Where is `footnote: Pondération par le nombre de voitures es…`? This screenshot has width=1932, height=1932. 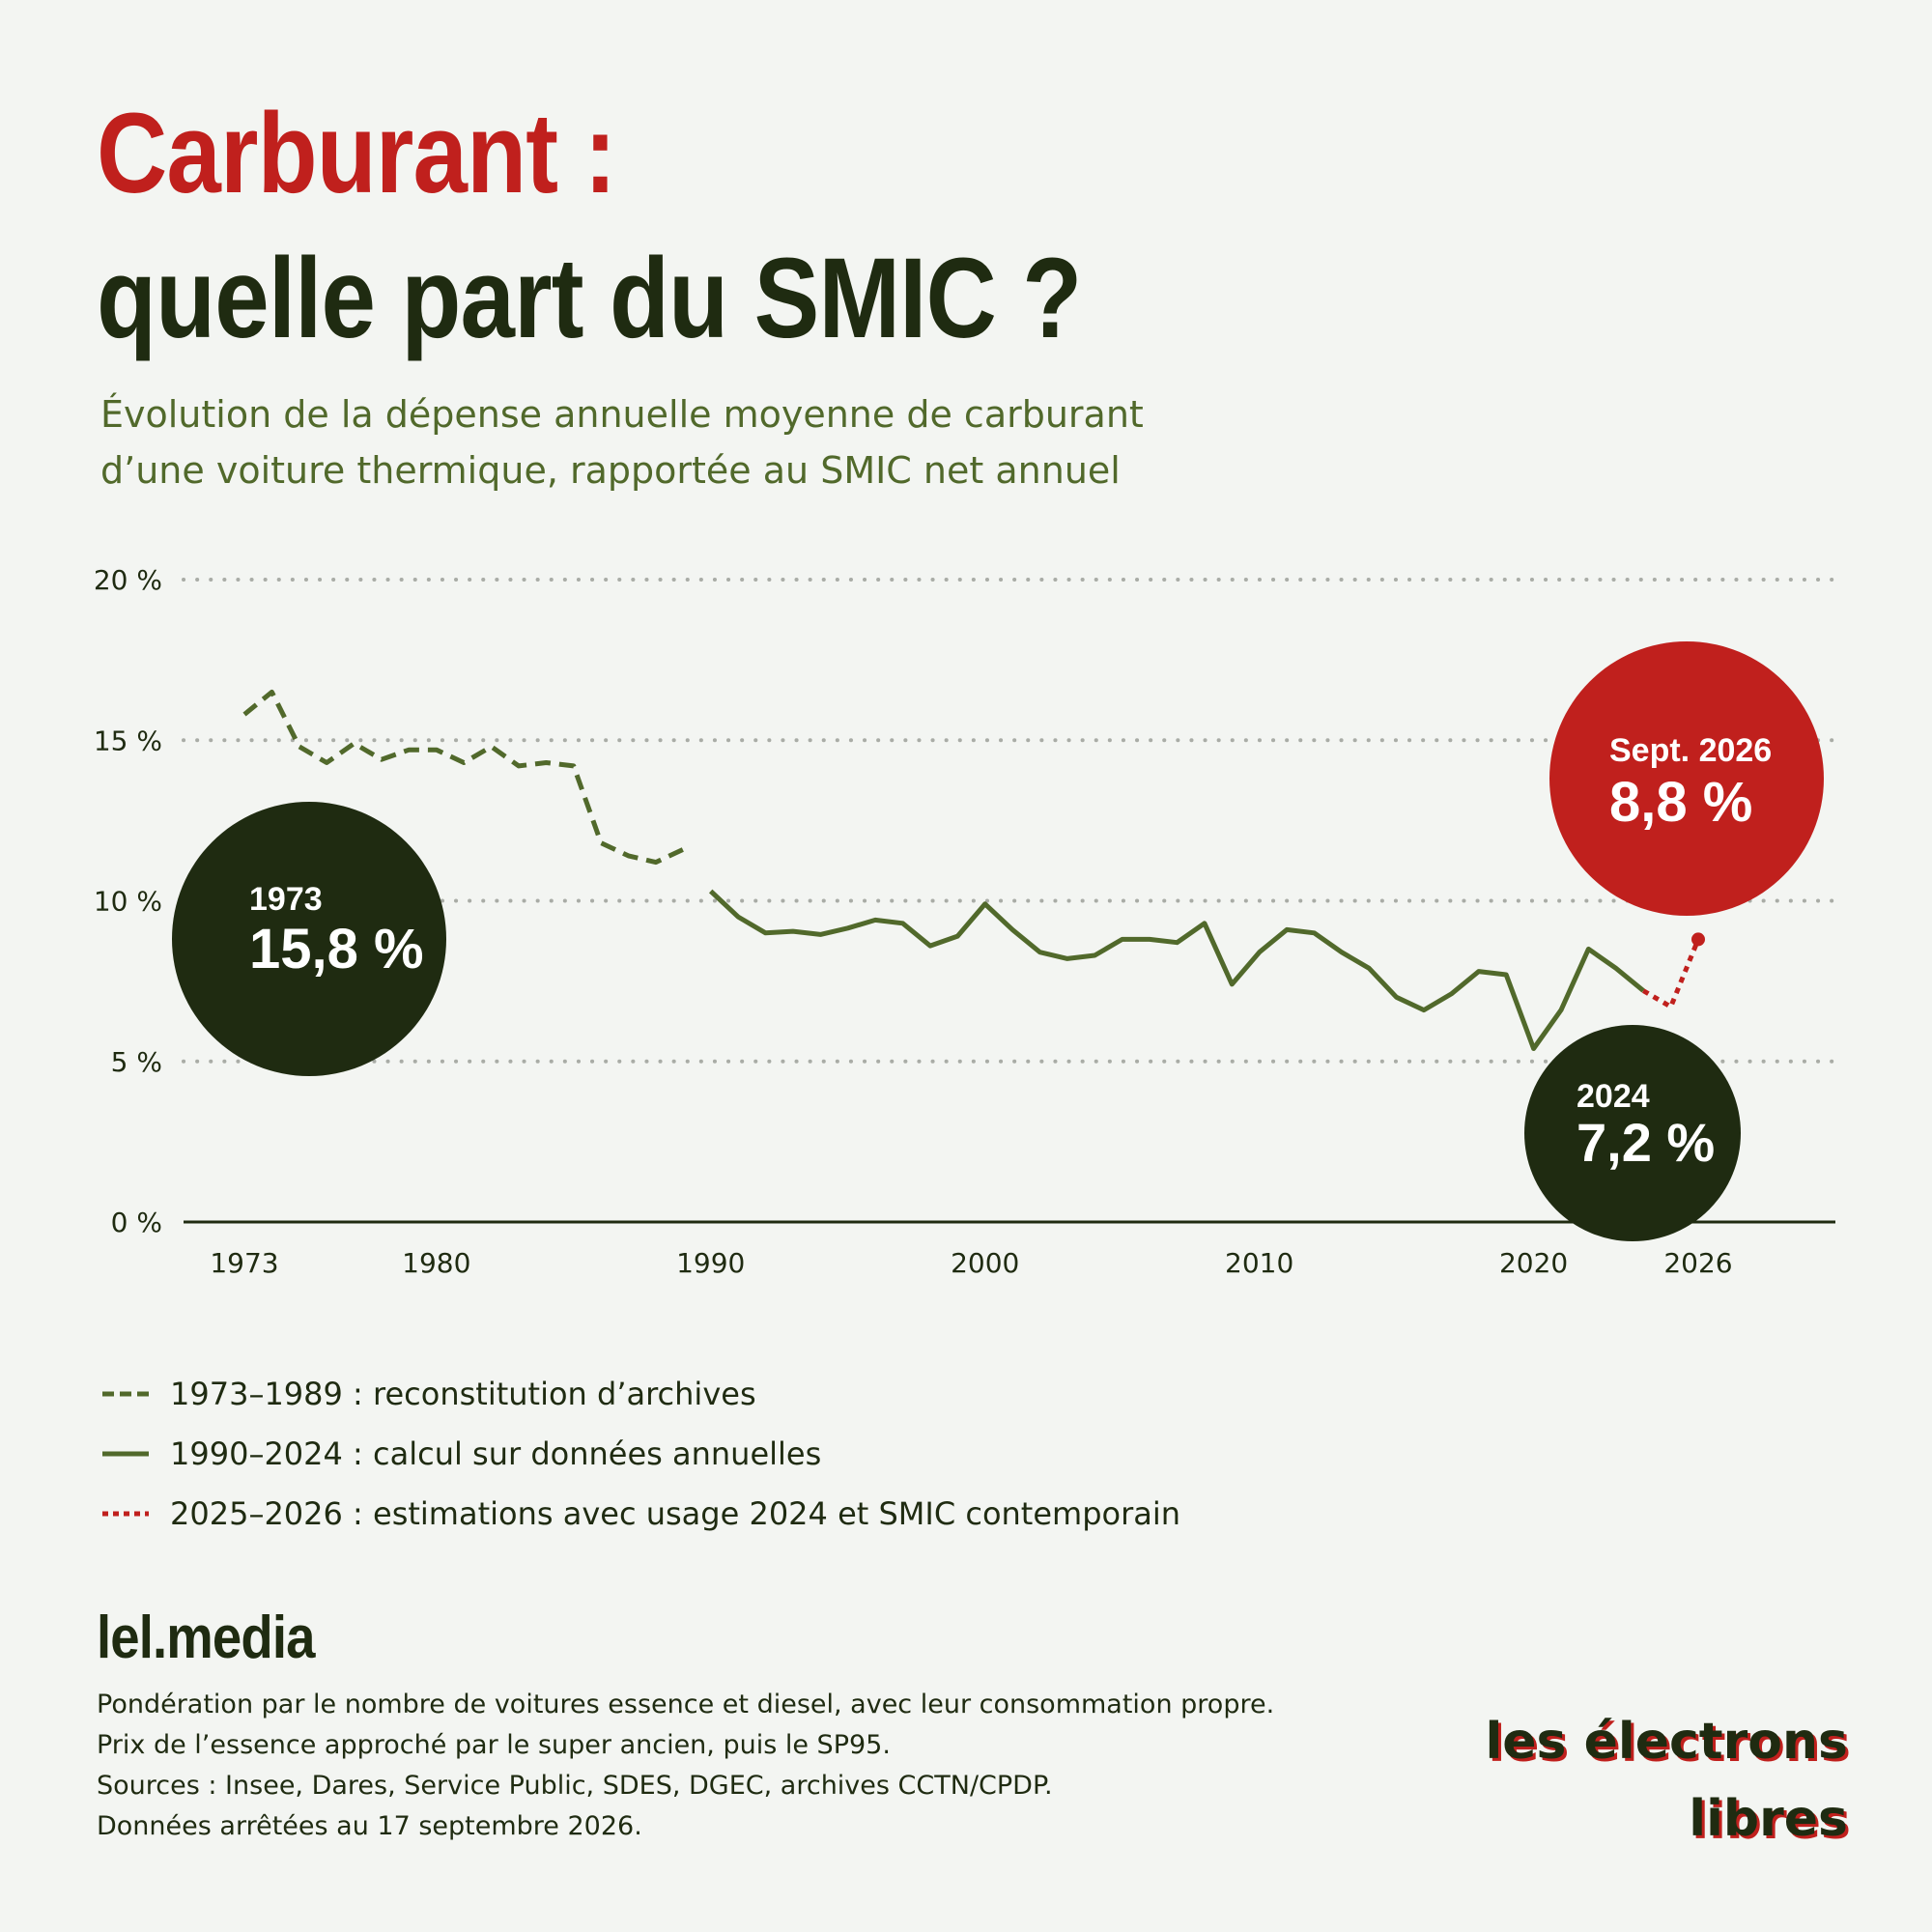
footnote: Pondération par le nombre de voitures es… is located at coordinates (686, 1704).